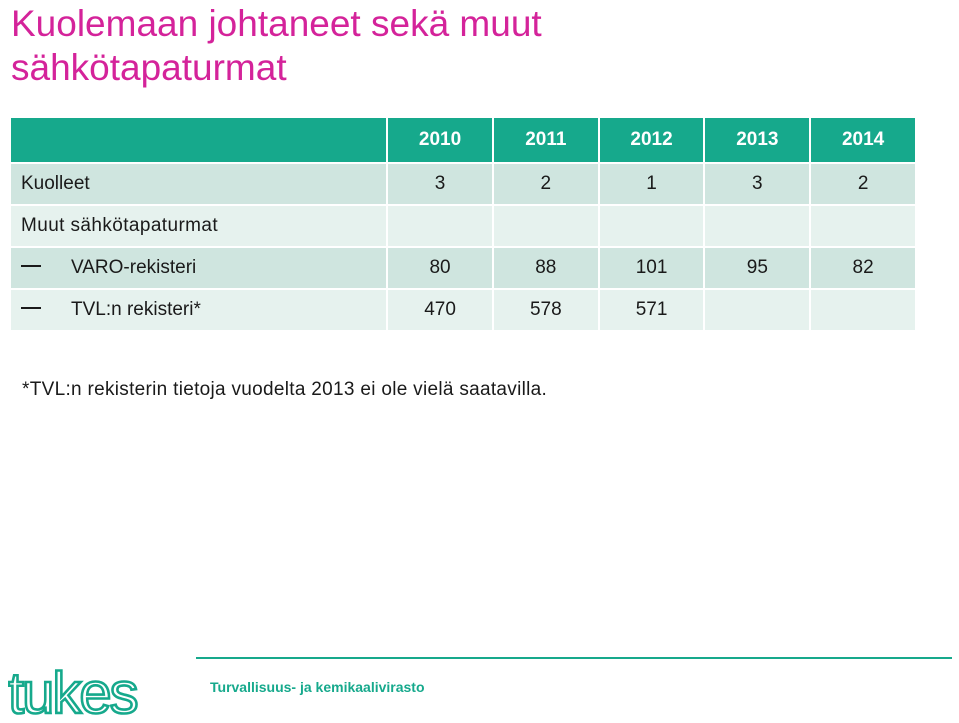 This screenshot has width=959, height=723. I want to click on table-cell: 101, so click(650, 269).